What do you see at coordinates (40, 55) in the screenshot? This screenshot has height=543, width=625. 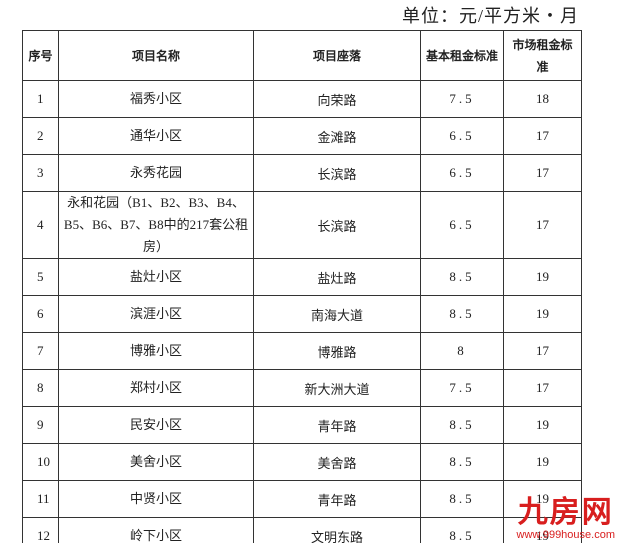 I see `header-cell: 序号` at bounding box center [40, 55].